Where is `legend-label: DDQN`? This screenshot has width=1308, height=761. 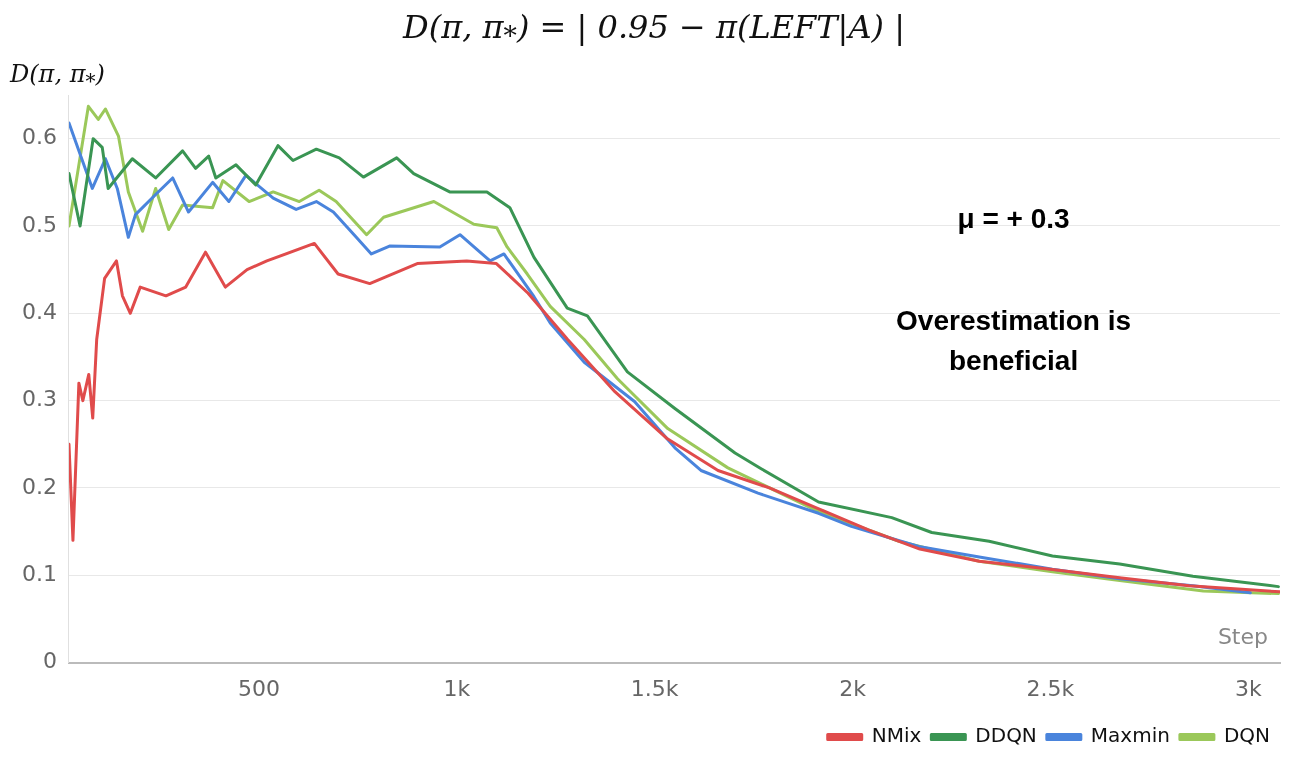
legend-label: DDQN is located at coordinates (1006, 735).